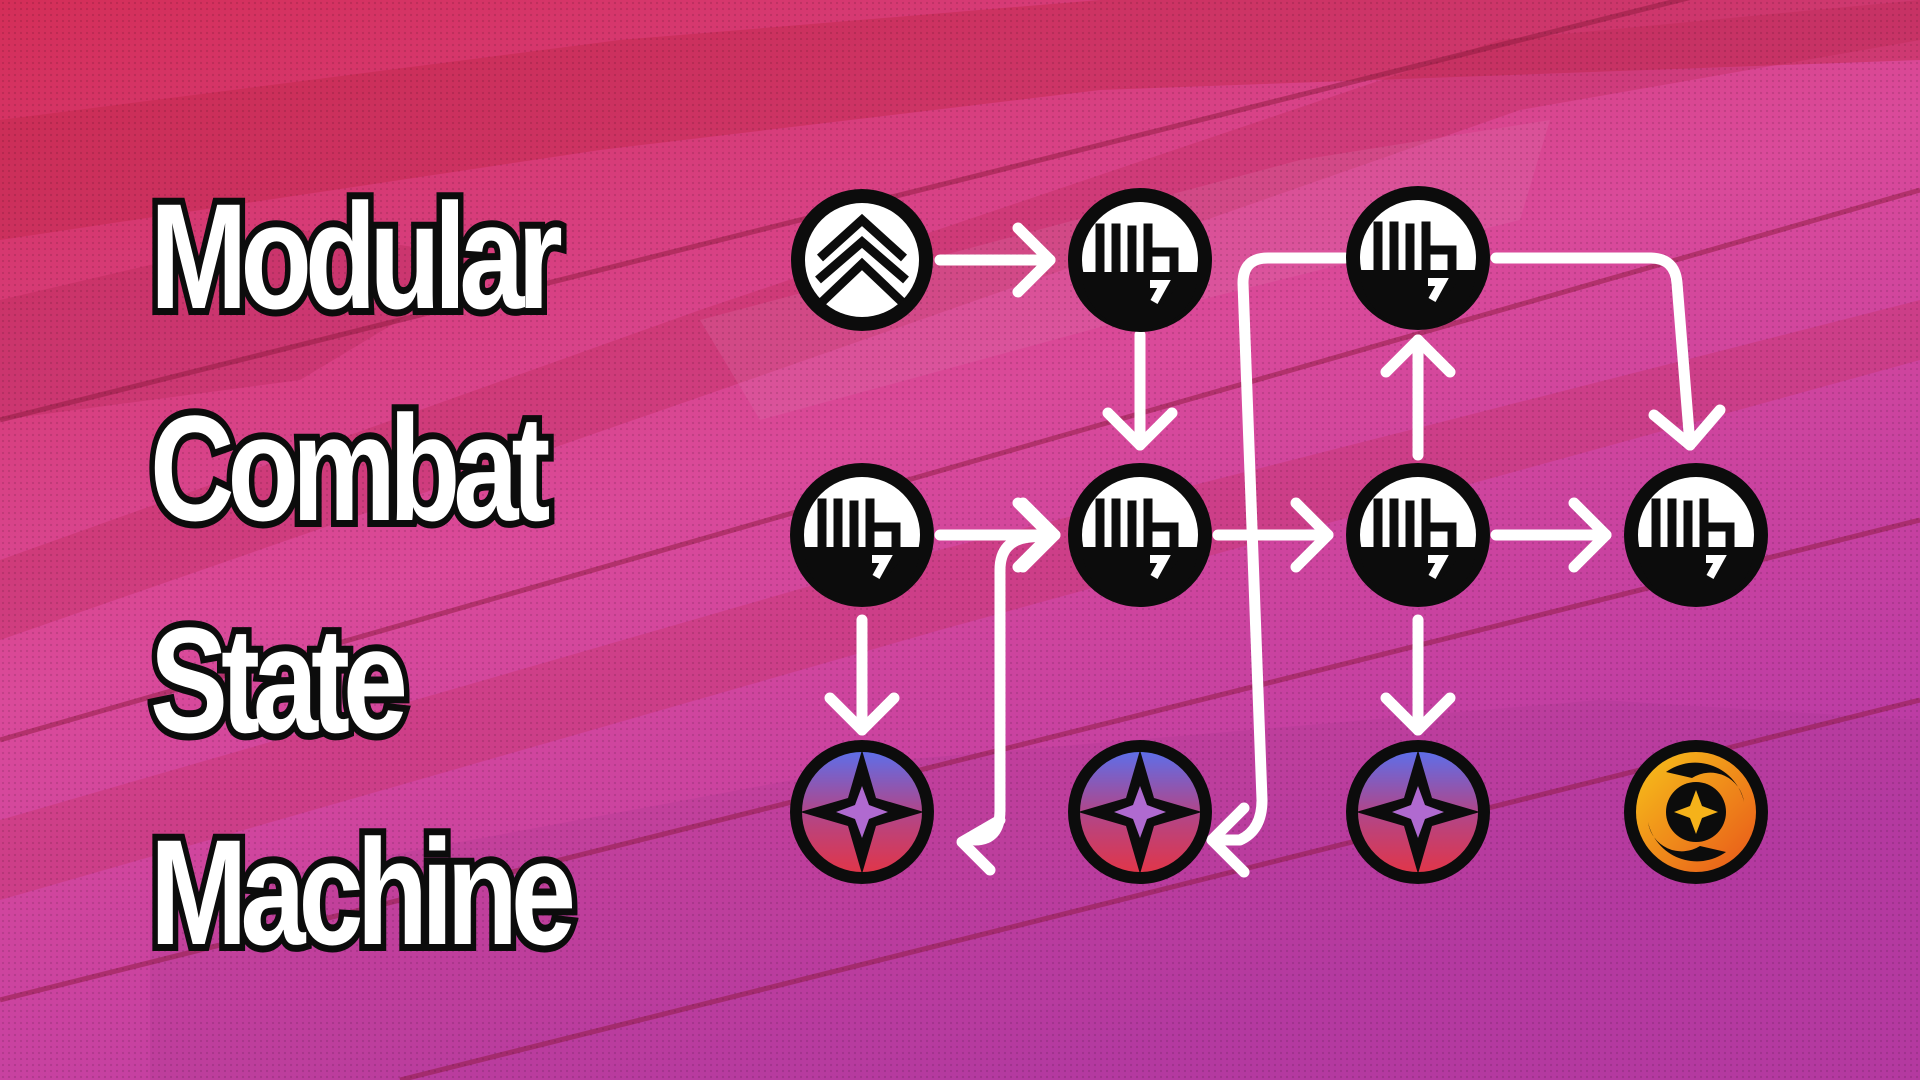  Describe the element at coordinates (363, 892) in the screenshot. I see `title-line-4: Machine` at that location.